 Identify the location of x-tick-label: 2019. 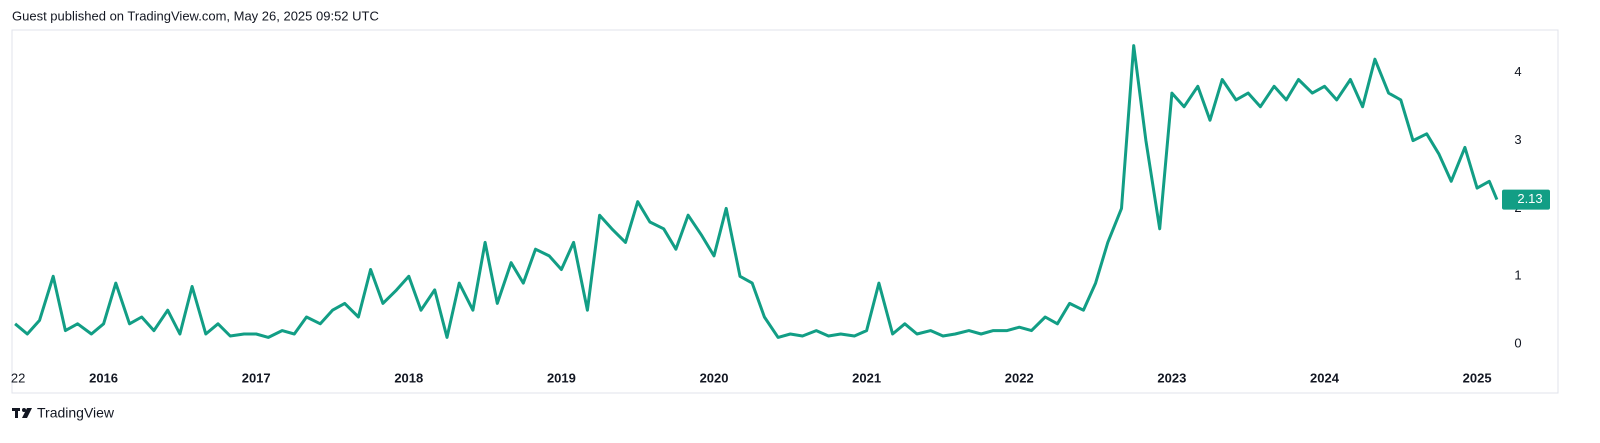
(561, 377).